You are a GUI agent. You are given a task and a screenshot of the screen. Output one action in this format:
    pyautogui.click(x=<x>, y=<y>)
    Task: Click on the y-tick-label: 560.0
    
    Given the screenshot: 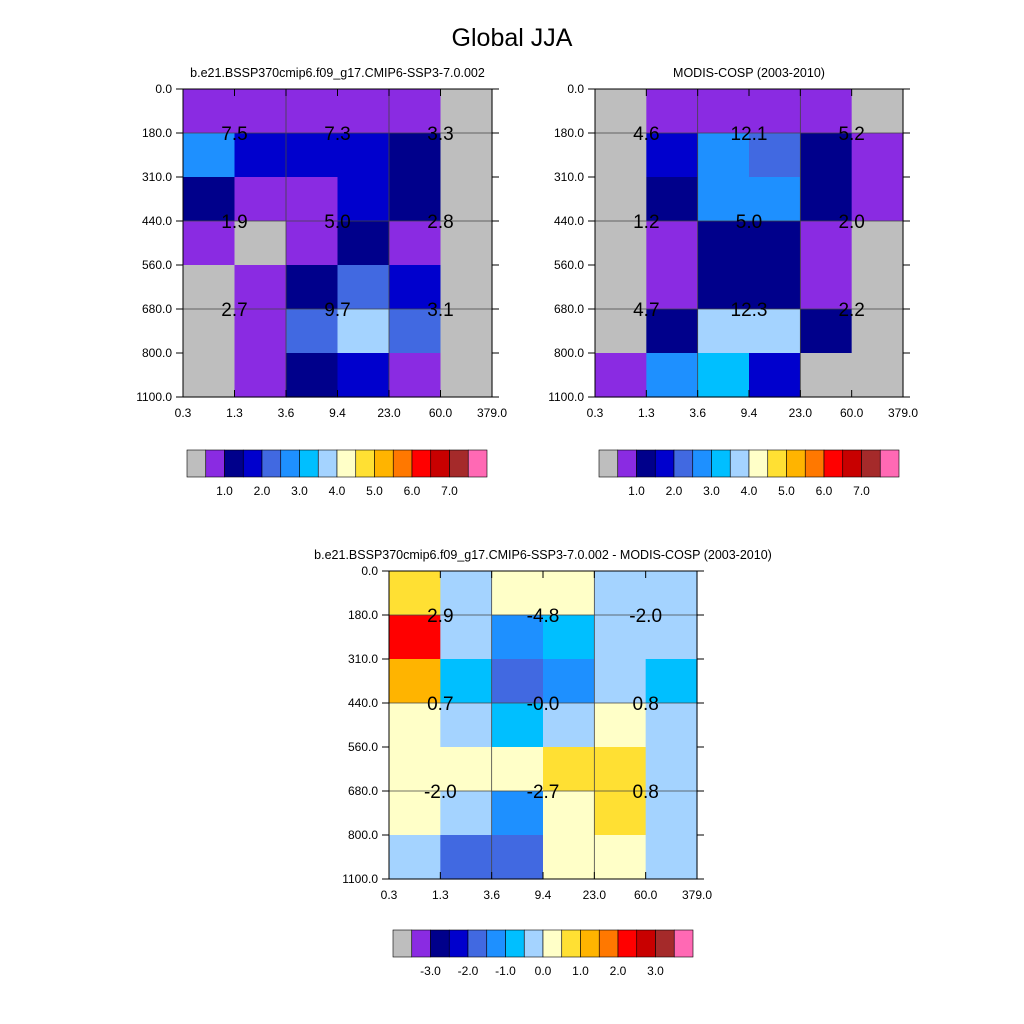 What is the action you would take?
    pyautogui.click(x=569, y=265)
    